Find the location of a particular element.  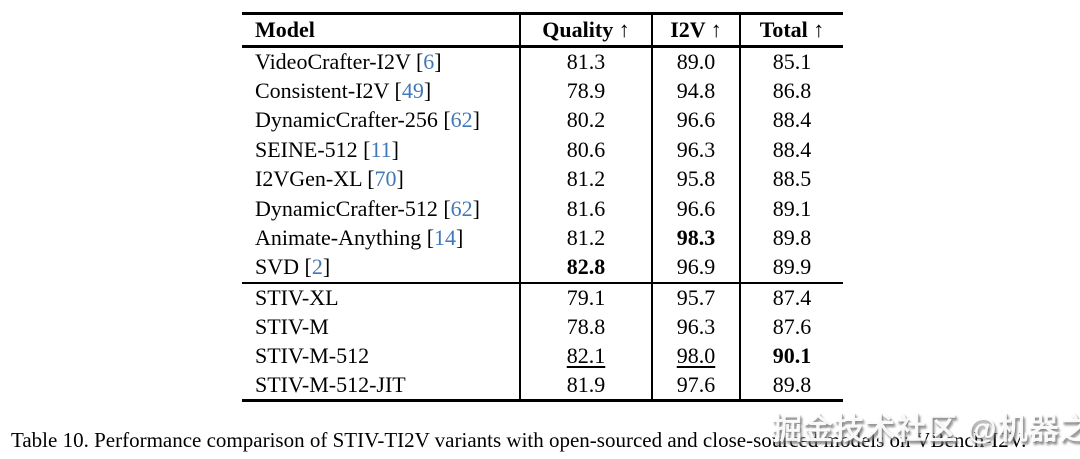

table-row: STIV-M-512-JIT 81.9 97.6 89.8 is located at coordinates (542, 386).